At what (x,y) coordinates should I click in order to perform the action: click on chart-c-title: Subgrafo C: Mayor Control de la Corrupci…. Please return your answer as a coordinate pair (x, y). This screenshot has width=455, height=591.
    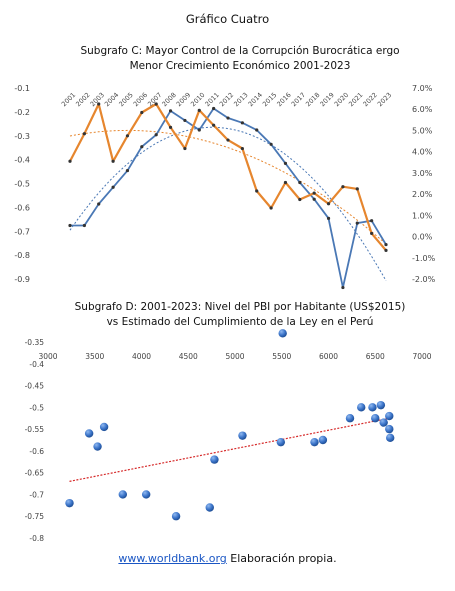
    Looking at the image, I should click on (240, 59).